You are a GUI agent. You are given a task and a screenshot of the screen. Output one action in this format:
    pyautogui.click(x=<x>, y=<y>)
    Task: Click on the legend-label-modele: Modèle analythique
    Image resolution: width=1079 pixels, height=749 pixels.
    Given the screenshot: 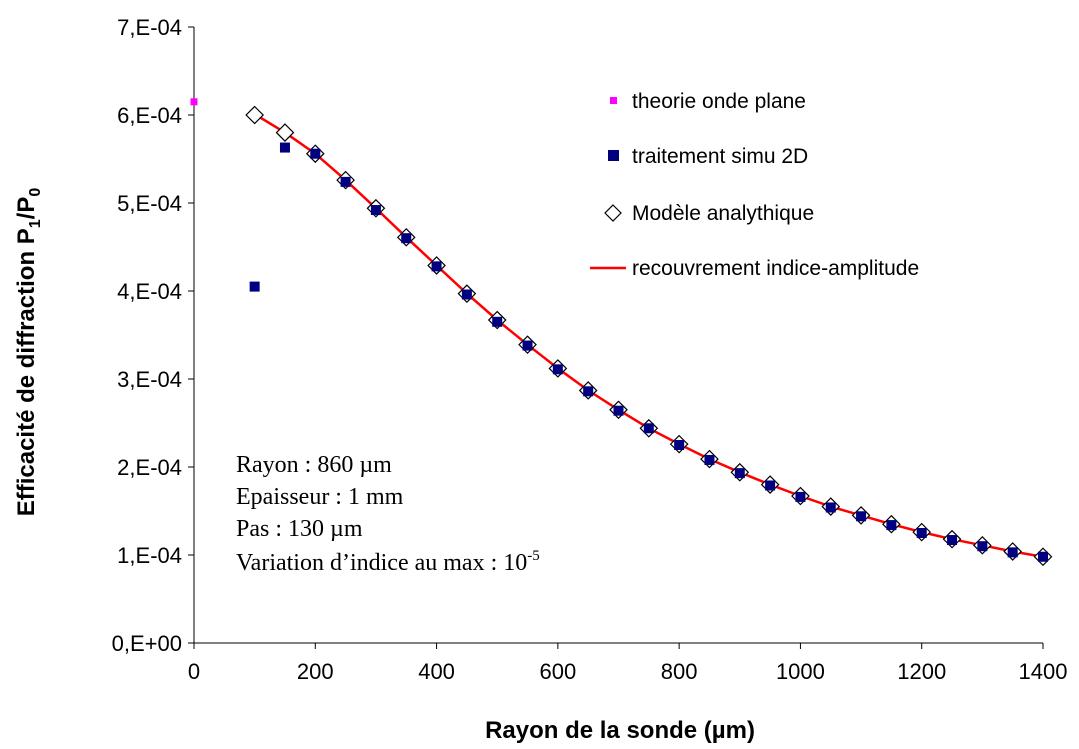 What is the action you would take?
    pyautogui.click(x=723, y=213)
    